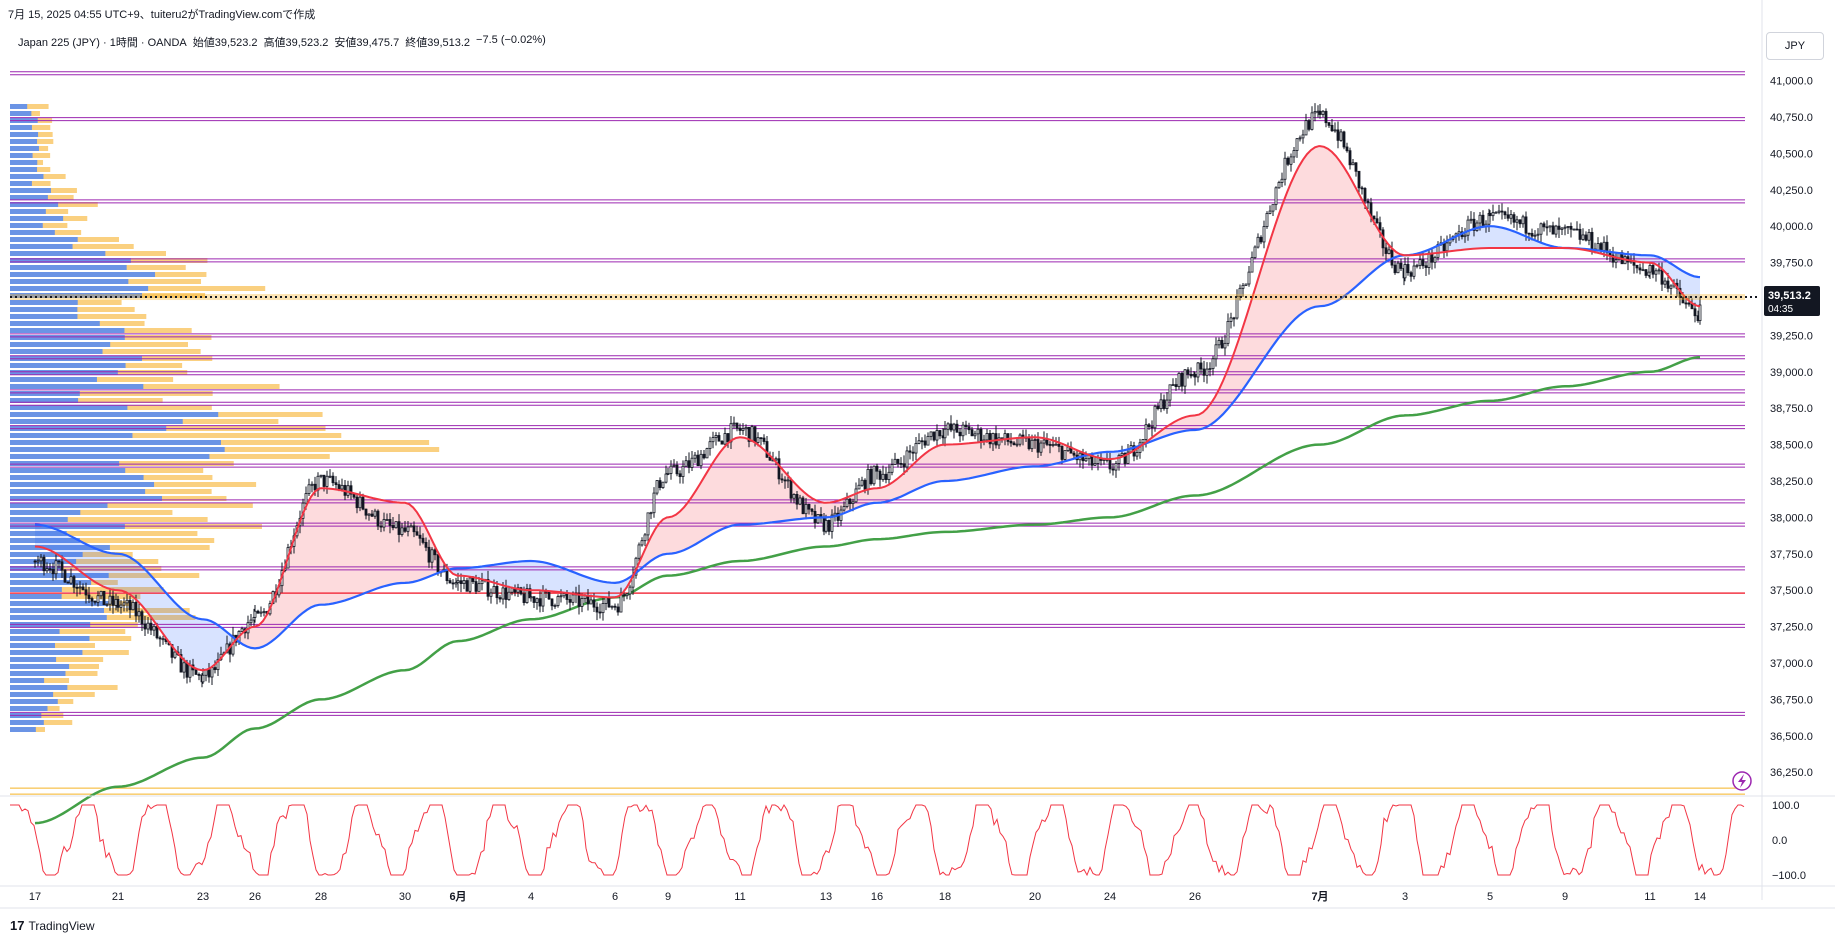  What do you see at coordinates (1792, 301) in the screenshot?
I see `price-tag: 39,513.2 04:35` at bounding box center [1792, 301].